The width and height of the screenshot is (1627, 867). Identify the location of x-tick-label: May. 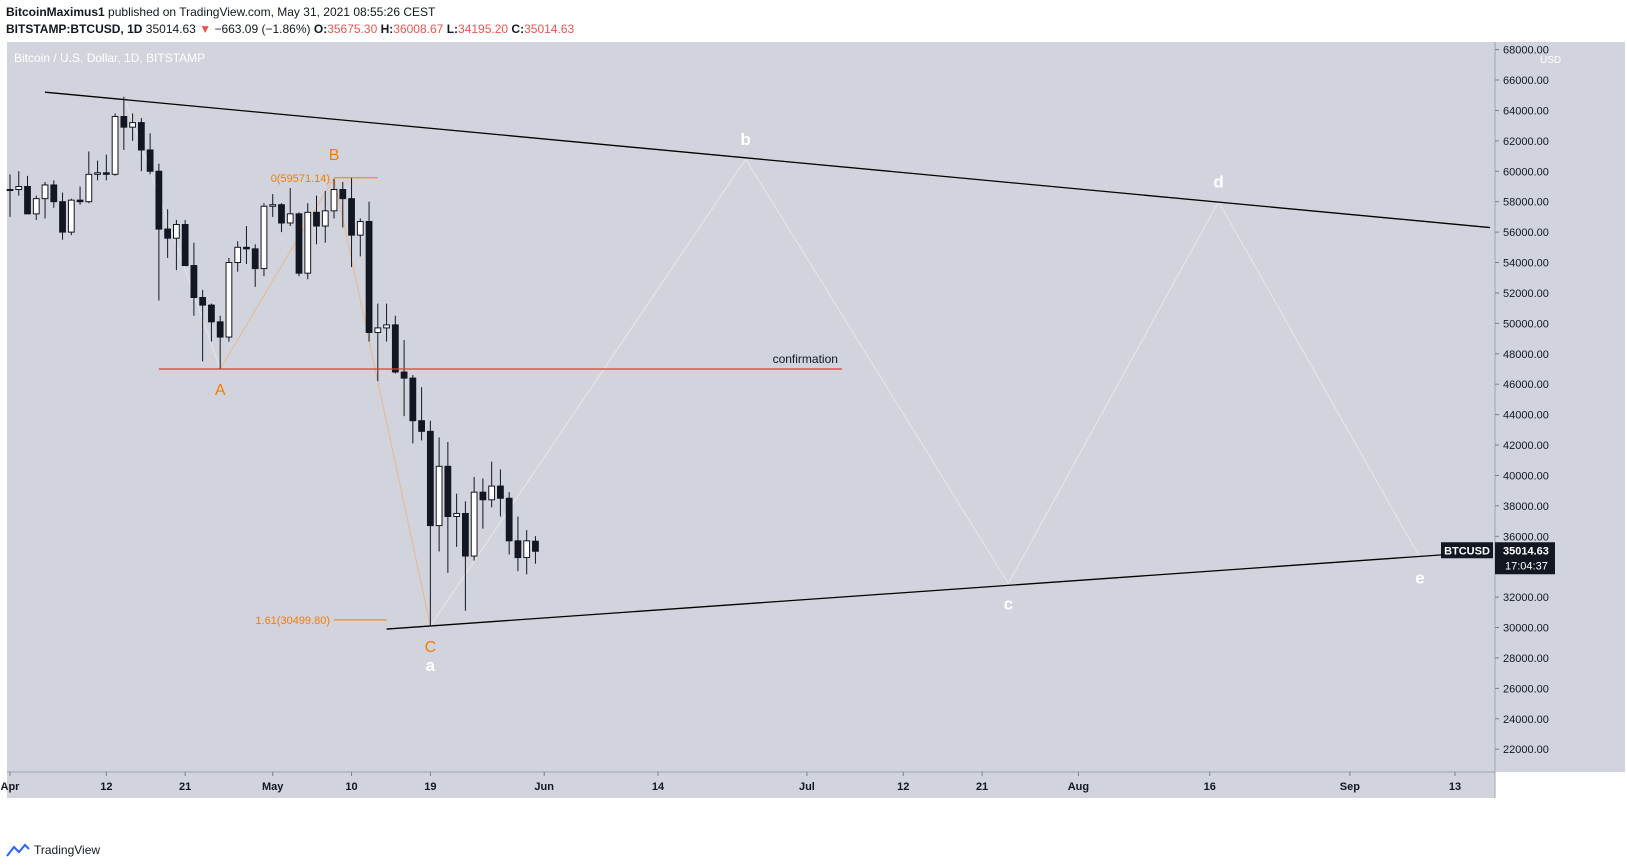
(273, 787).